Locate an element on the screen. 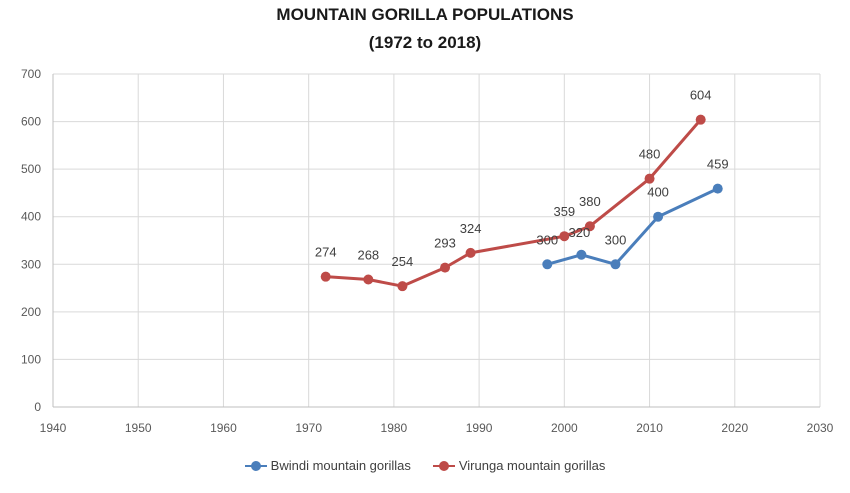  data-label: 604 is located at coordinates (701, 95).